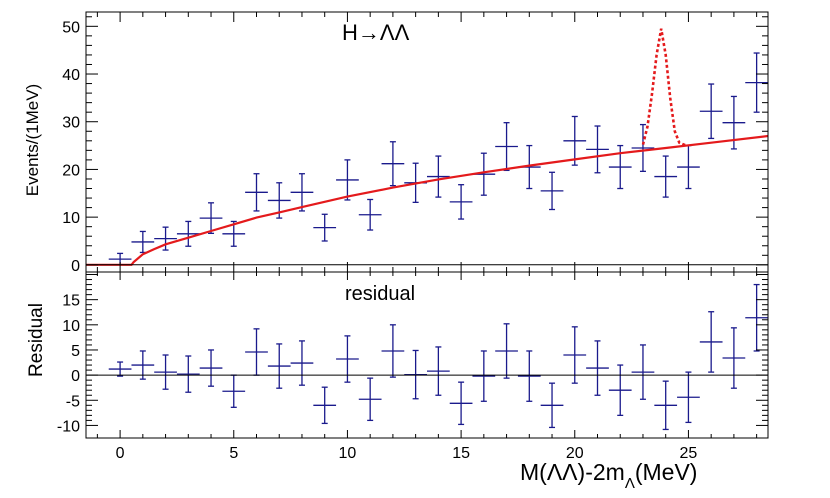  What do you see at coordinates (380, 294) in the screenshot?
I see `bottom-panel-title: residual` at bounding box center [380, 294].